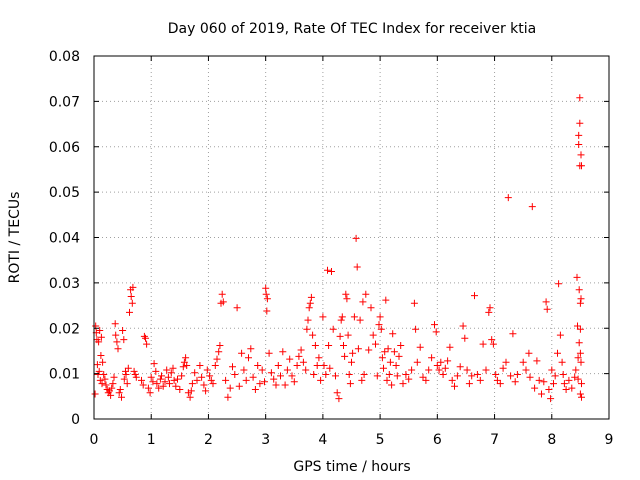  What do you see at coordinates (64, 193) in the screenshot?
I see `y-tick-label: 0.05` at bounding box center [64, 193].